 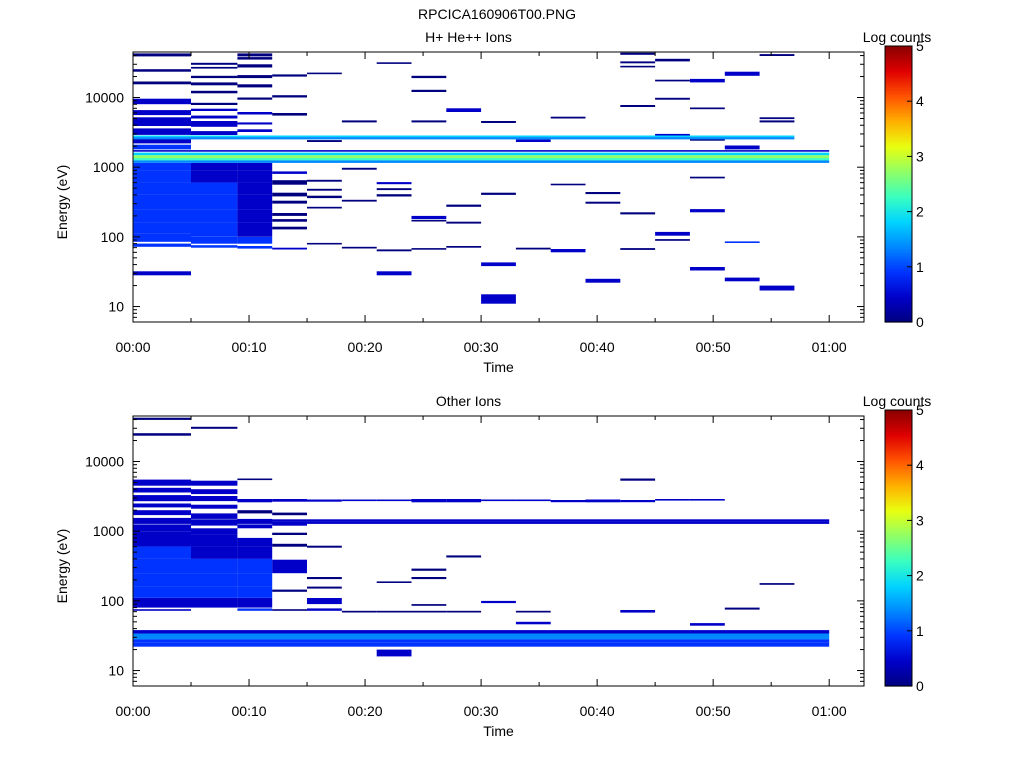 I want to click on colorbar-label: Log counts, so click(x=897, y=401).